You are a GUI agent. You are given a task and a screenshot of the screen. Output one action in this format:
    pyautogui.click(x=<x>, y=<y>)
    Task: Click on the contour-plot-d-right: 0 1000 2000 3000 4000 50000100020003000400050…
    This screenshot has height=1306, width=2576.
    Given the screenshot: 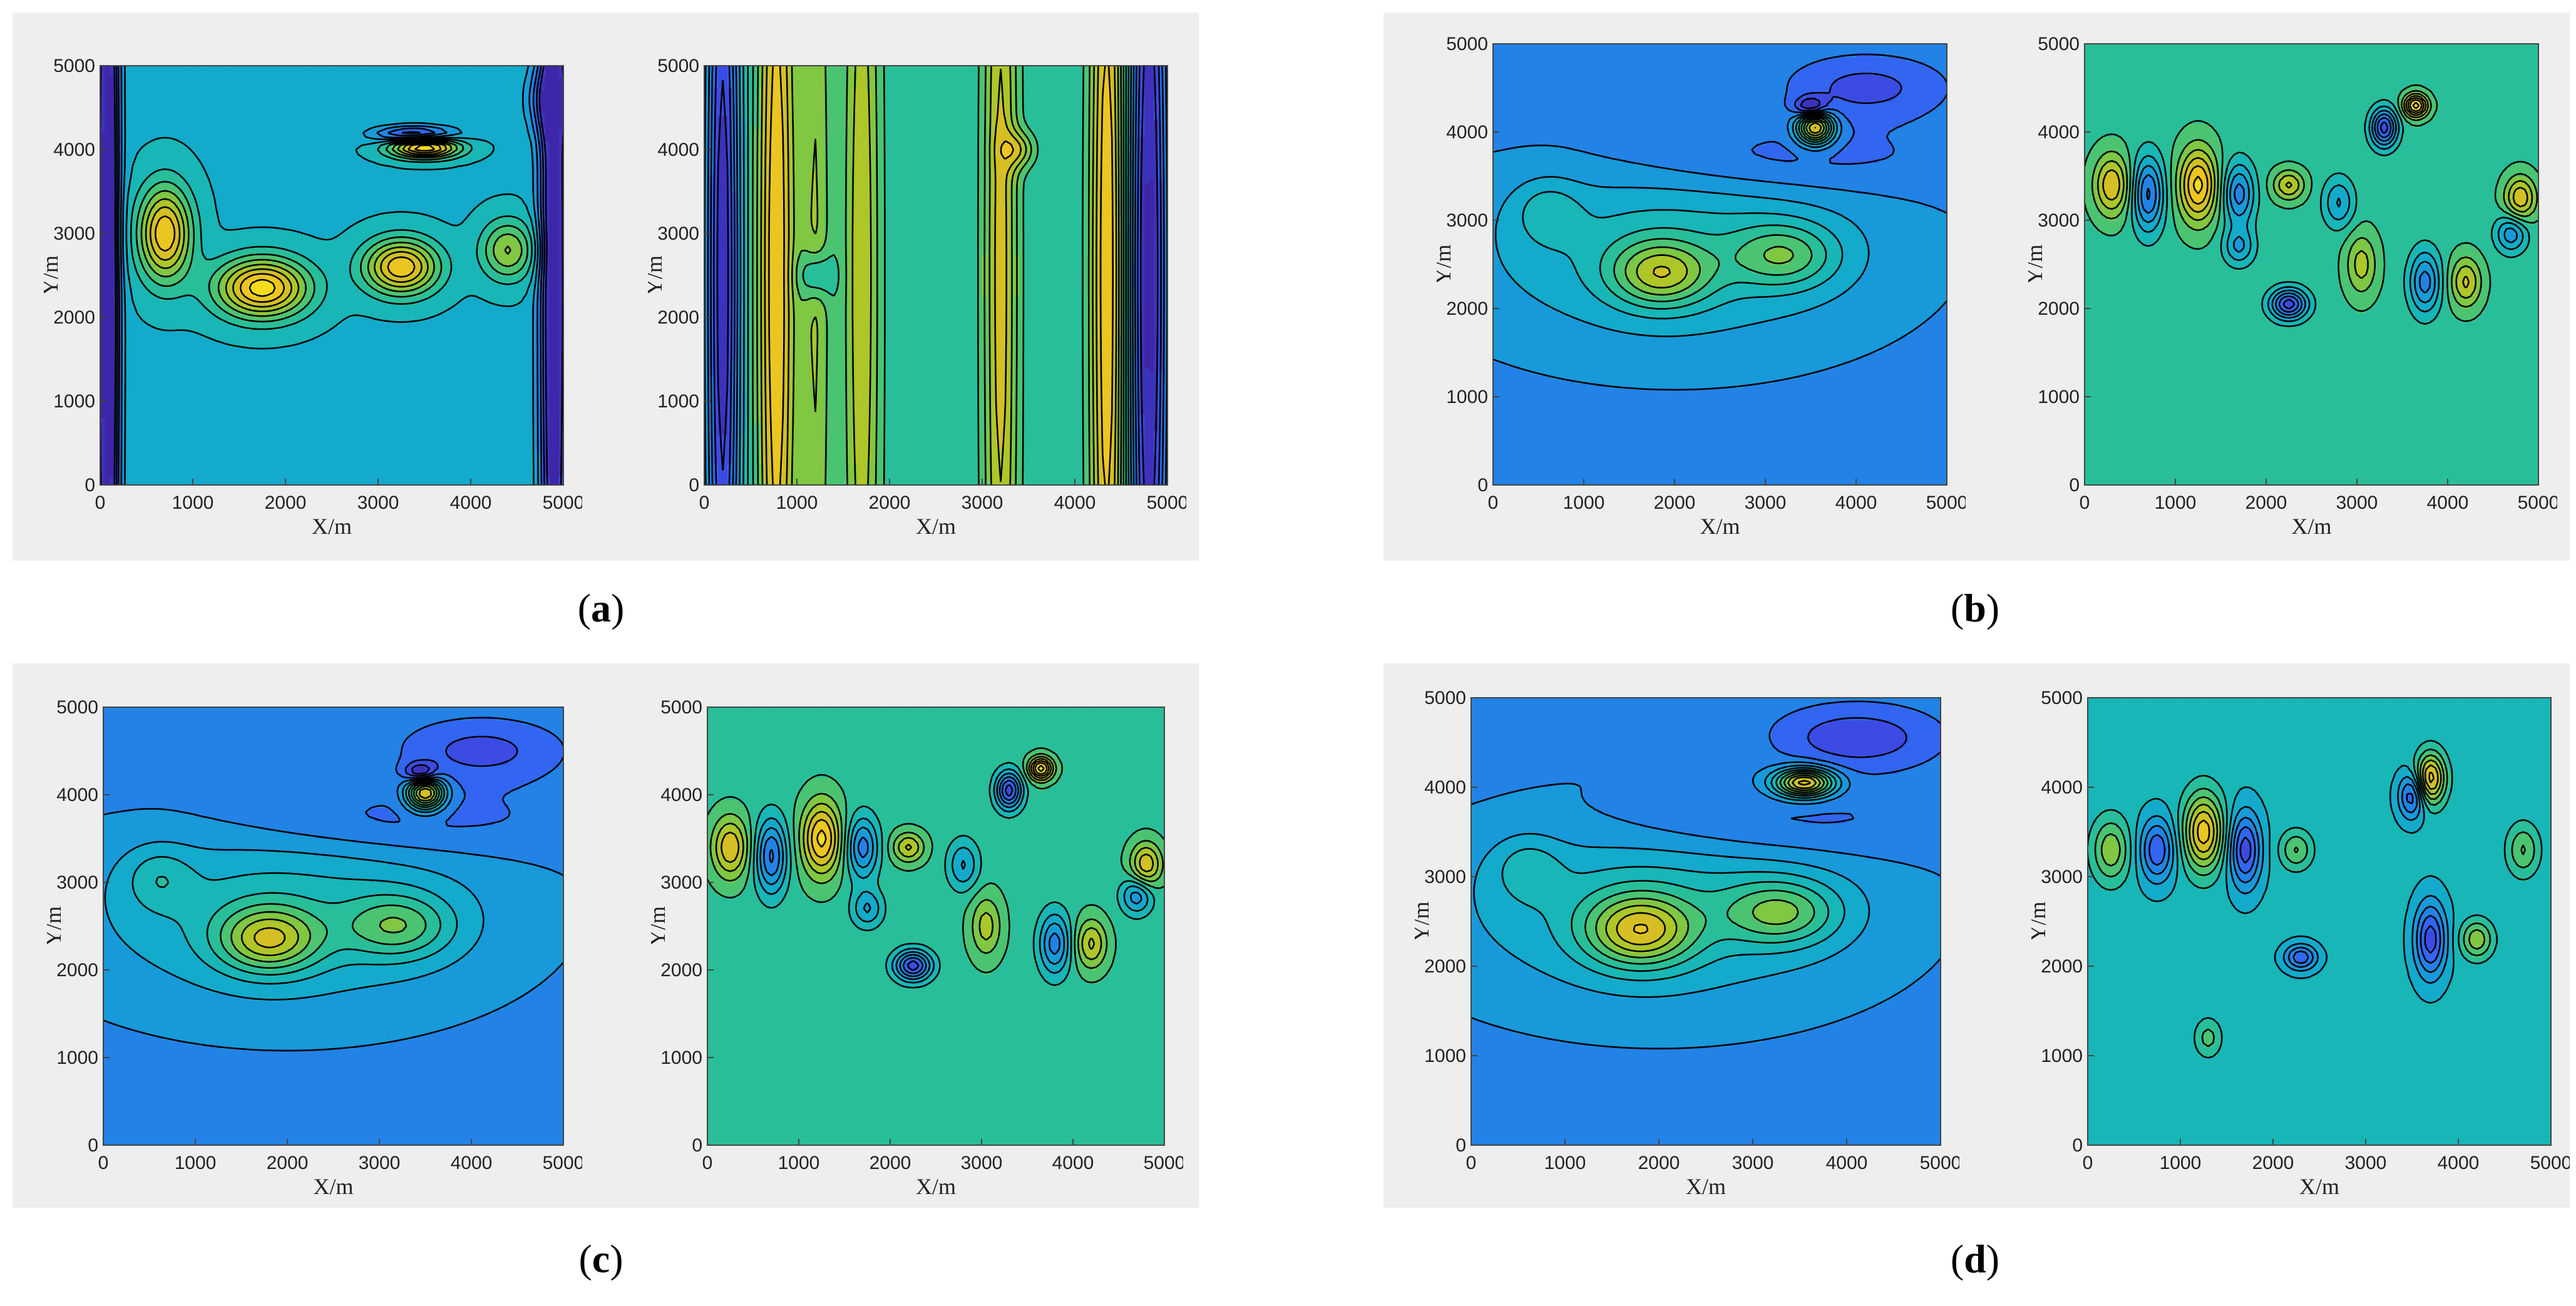 What is the action you would take?
    pyautogui.click(x=2300, y=943)
    